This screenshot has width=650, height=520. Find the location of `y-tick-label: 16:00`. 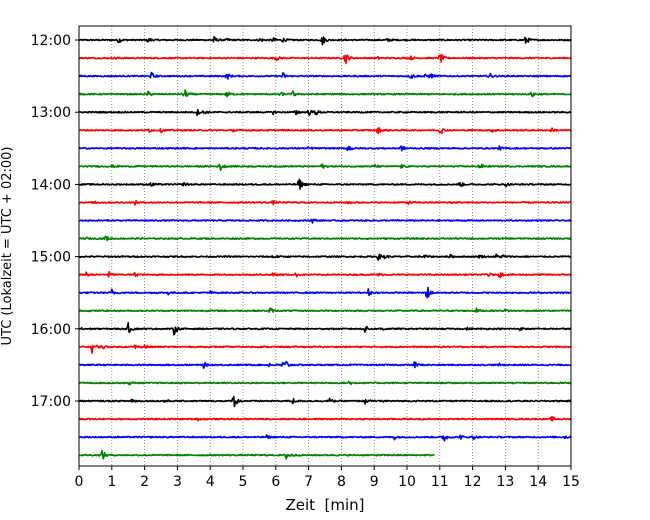

y-tick-label: 16:00 is located at coordinates (51, 330).